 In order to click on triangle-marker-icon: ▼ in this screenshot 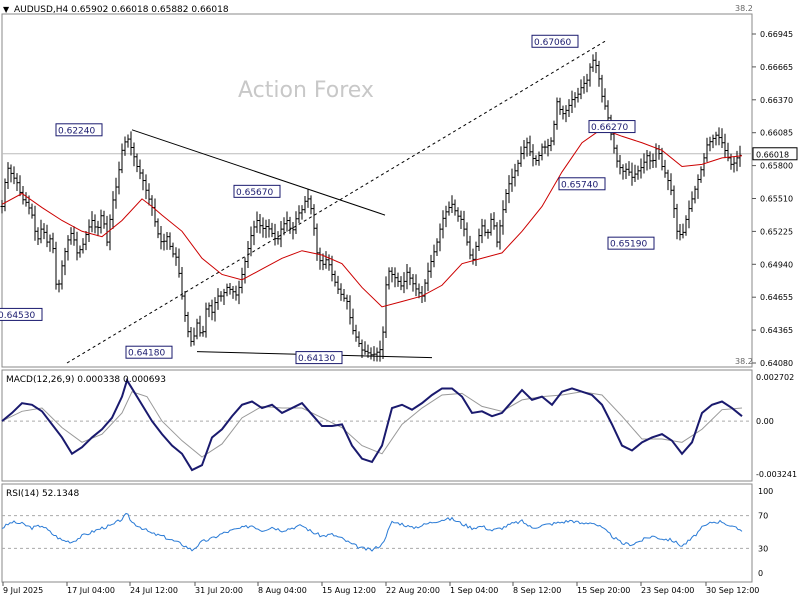, I will do `click(6, 9)`.